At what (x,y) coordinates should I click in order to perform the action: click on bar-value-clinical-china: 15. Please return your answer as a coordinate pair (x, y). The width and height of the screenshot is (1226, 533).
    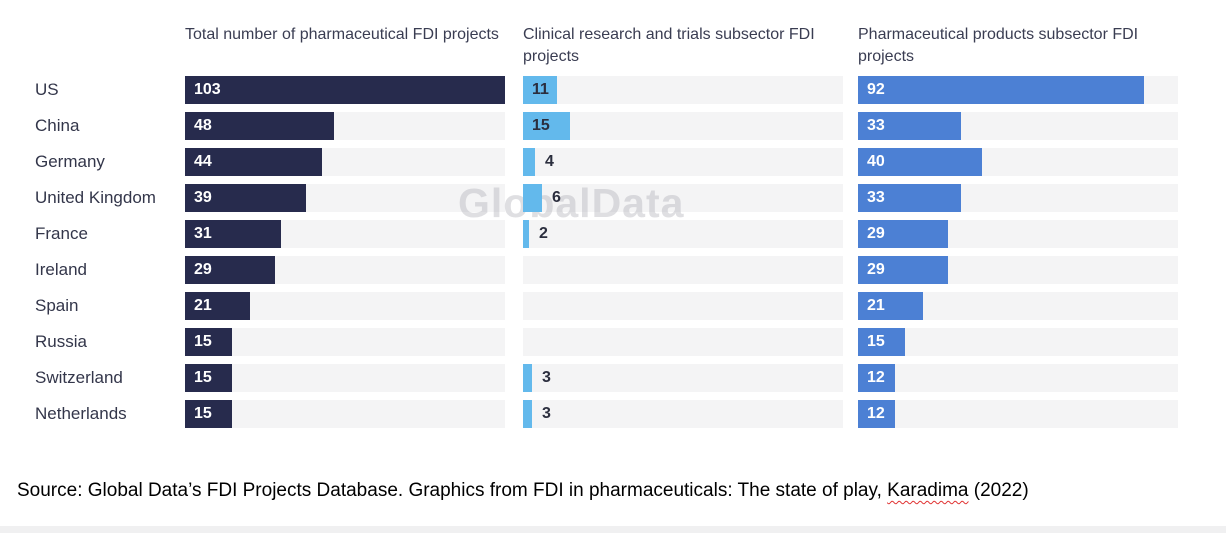
    Looking at the image, I should click on (541, 125).